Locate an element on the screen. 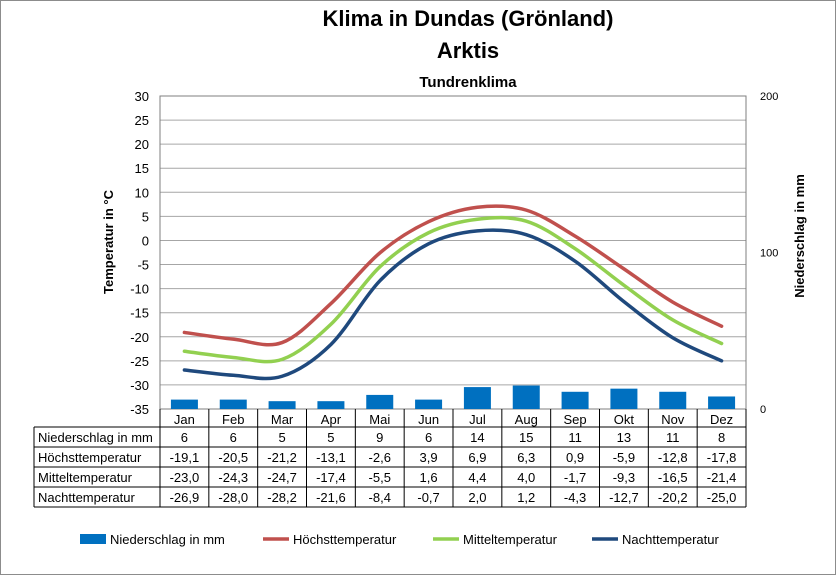  table-cell: -12,7 is located at coordinates (624, 497).